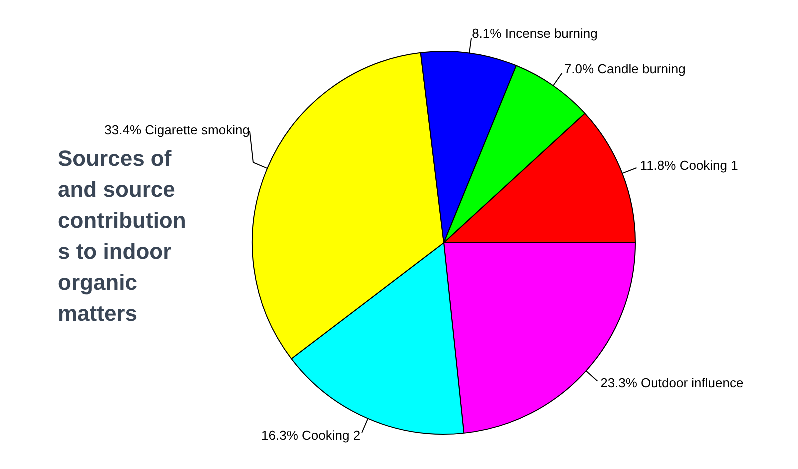 This screenshot has height=469, width=798. What do you see at coordinates (311, 435) in the screenshot?
I see `slice-label: 16.3% Cooking 2` at bounding box center [311, 435].